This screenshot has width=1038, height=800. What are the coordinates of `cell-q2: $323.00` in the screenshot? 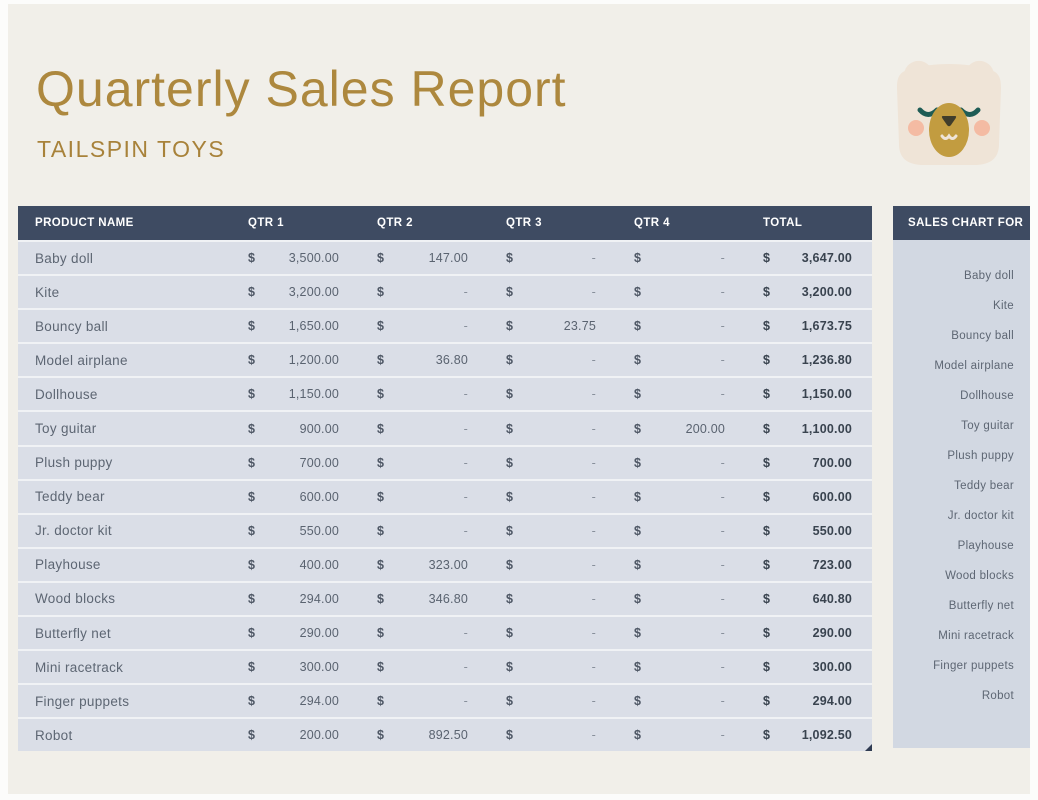 It's located at (423, 565).